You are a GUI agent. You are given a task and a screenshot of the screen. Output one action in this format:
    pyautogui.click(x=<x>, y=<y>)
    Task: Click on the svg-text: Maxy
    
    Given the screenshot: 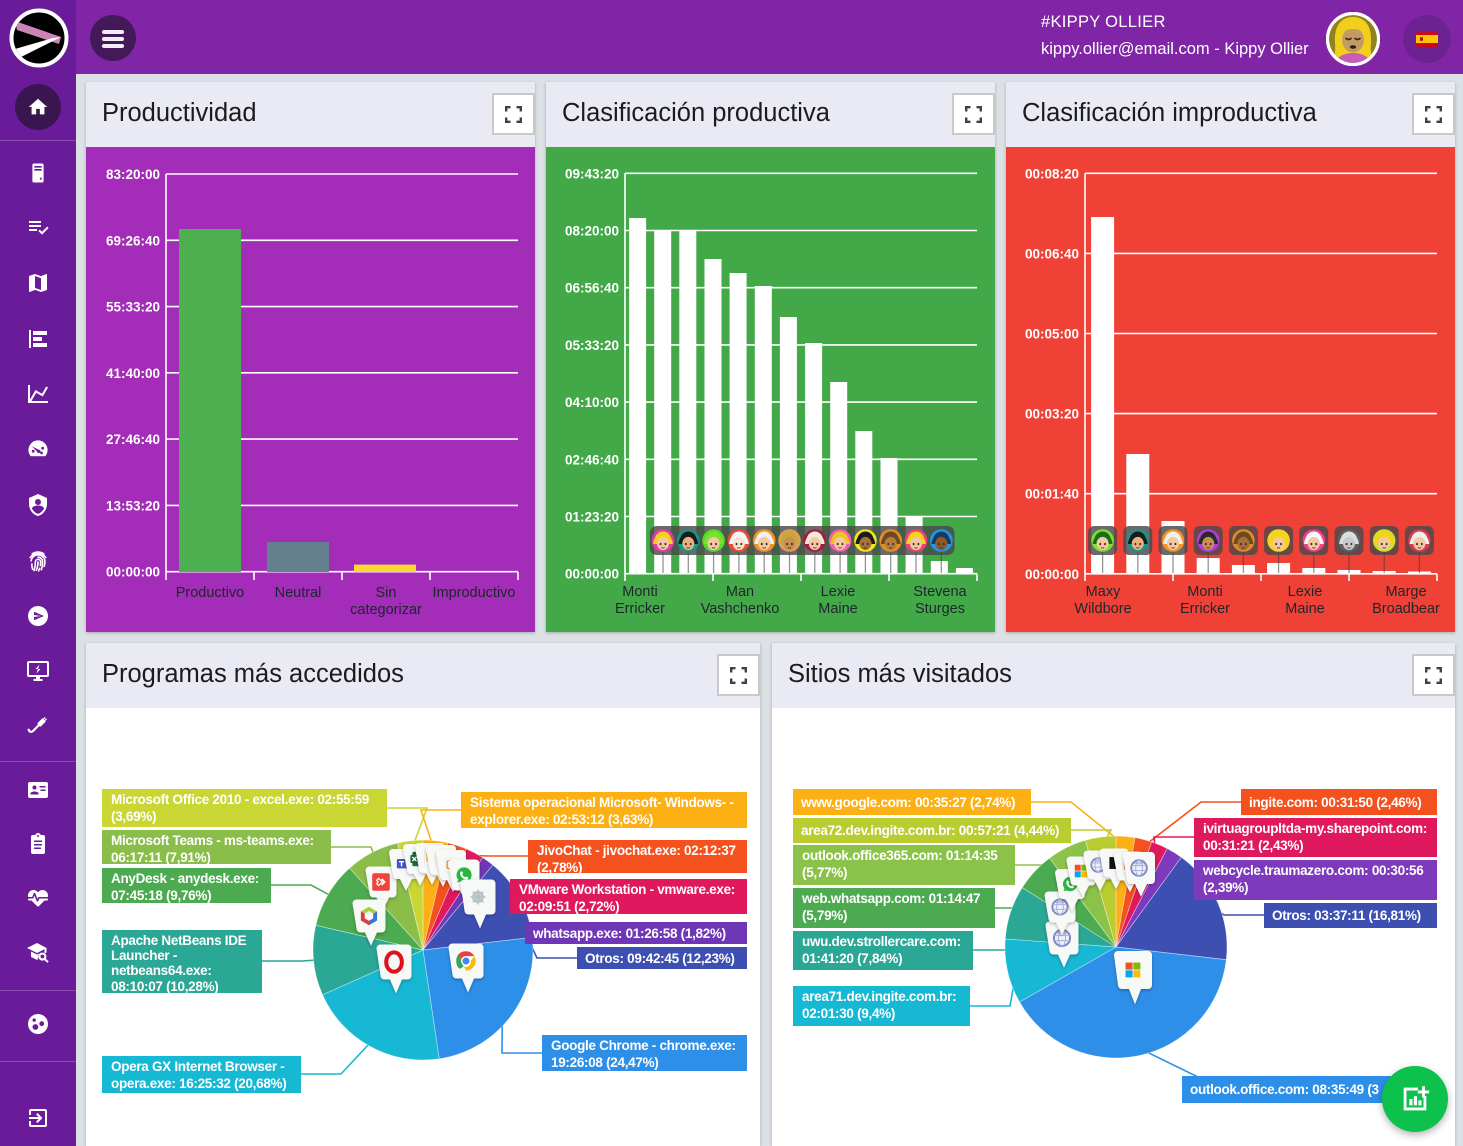 What is the action you would take?
    pyautogui.click(x=1103, y=592)
    